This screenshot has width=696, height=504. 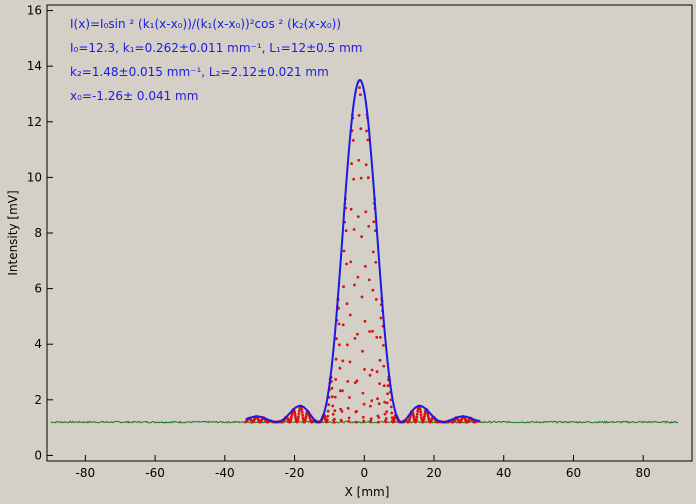 What do you see at coordinates (363, 467) in the screenshot?
I see `x-axis: -80 -60 -40 -20 0 20 40 60 80` at bounding box center [363, 467].